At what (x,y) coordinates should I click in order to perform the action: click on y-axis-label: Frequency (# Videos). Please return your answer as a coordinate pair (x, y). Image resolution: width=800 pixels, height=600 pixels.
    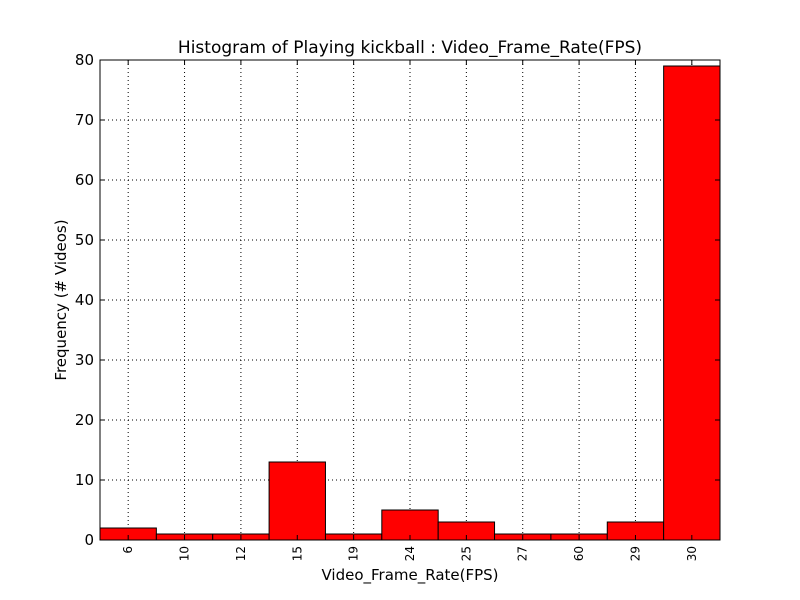
    Looking at the image, I should click on (61, 299).